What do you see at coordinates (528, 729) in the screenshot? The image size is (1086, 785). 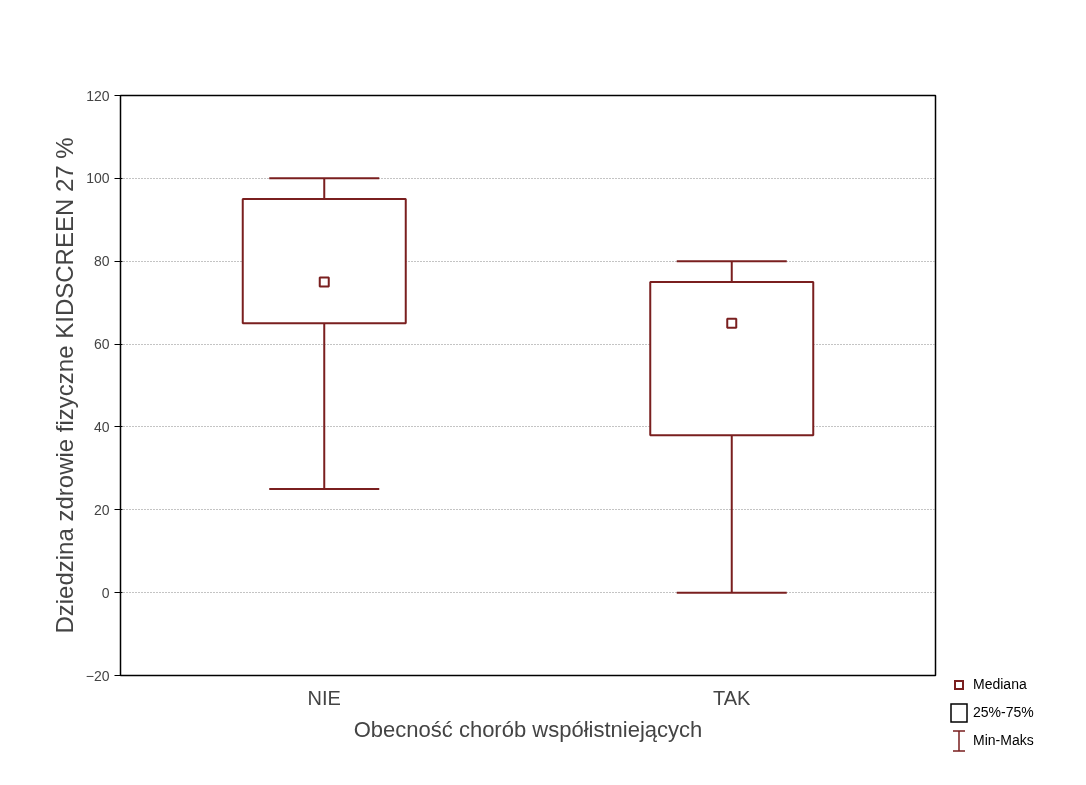 I see `x-axis-title: Obecność chorób współistniejących` at bounding box center [528, 729].